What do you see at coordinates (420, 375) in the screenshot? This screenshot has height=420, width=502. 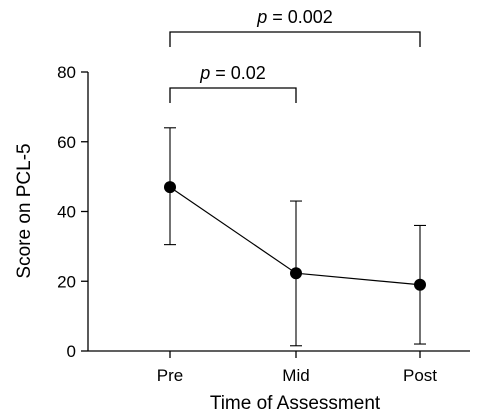 I see `x-tick-label: Post` at bounding box center [420, 375].